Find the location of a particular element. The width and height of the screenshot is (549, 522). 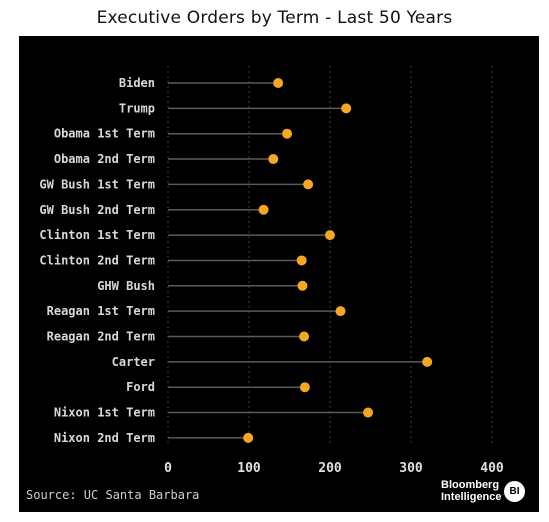

x-tick-label-3: 300 is located at coordinates (411, 468).